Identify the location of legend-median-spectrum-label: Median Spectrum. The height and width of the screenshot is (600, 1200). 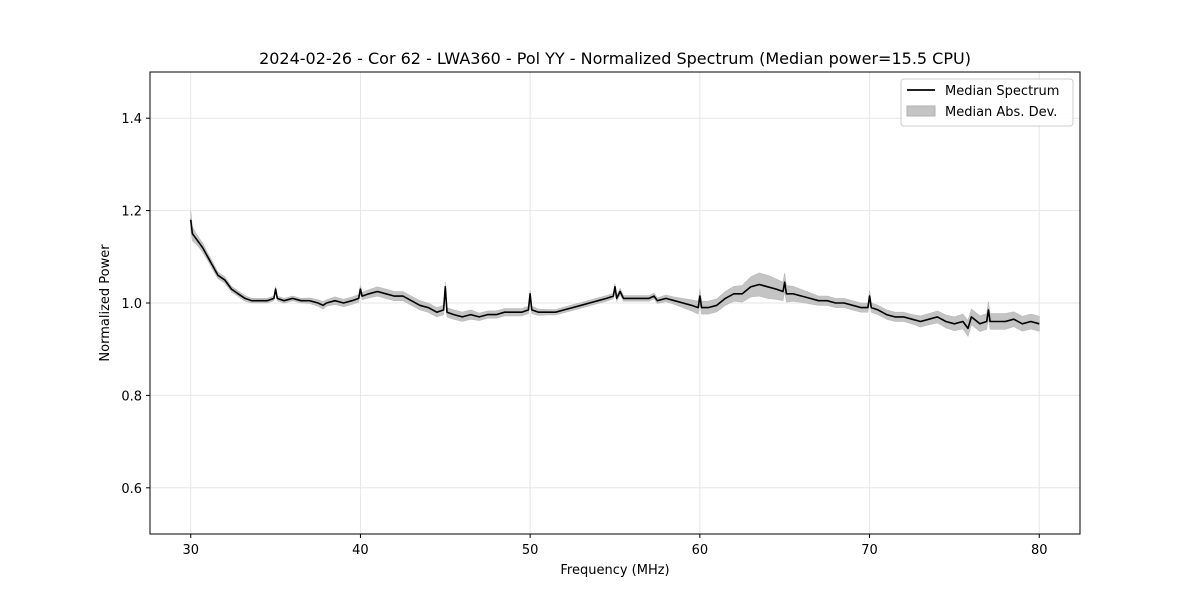
(1002, 91).